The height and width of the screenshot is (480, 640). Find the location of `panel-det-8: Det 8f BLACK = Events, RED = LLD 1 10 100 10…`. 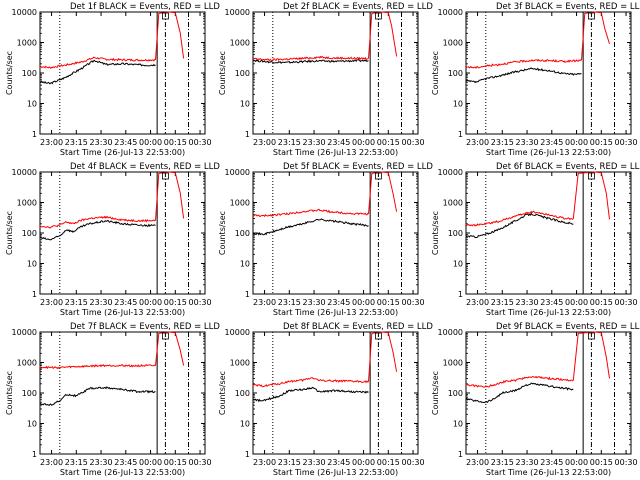

panel-det-8: Det 8f BLACK = Events, RED = LLD 1 10 100 10… is located at coordinates (325, 399).